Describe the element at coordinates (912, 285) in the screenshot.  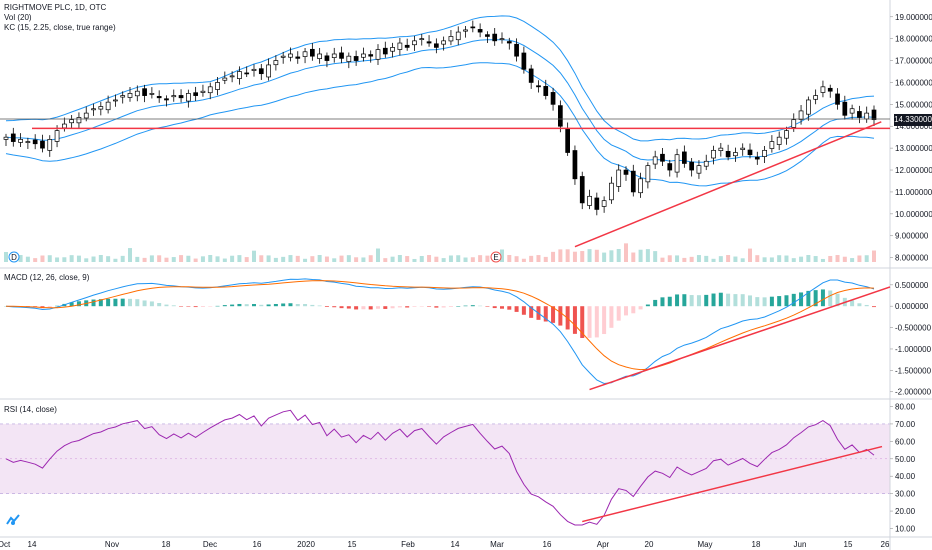
I see `macd-tick-label: 0.500000` at that location.